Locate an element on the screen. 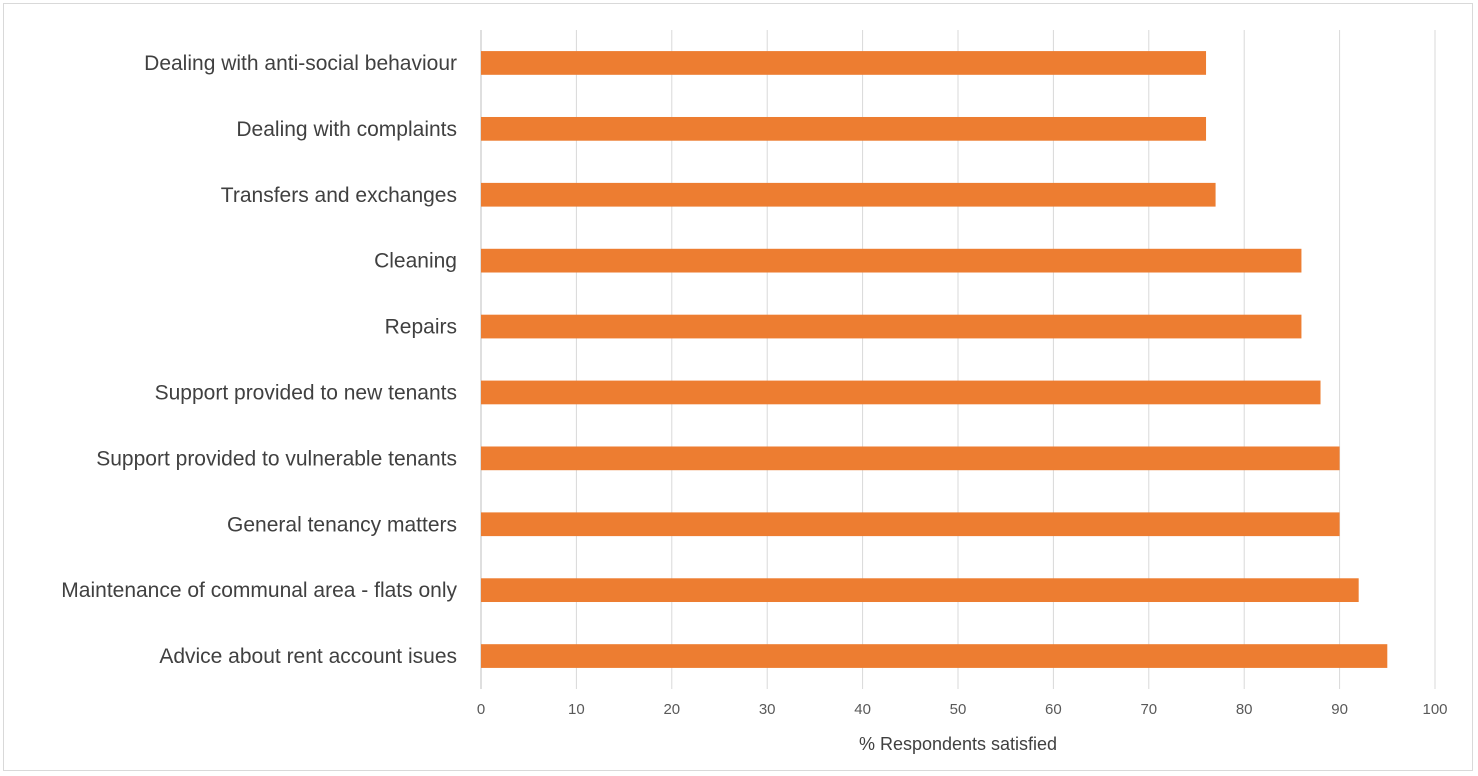 Image resolution: width=1478 pixels, height=776 pixels. x-tick-label: 70 is located at coordinates (1148, 709).